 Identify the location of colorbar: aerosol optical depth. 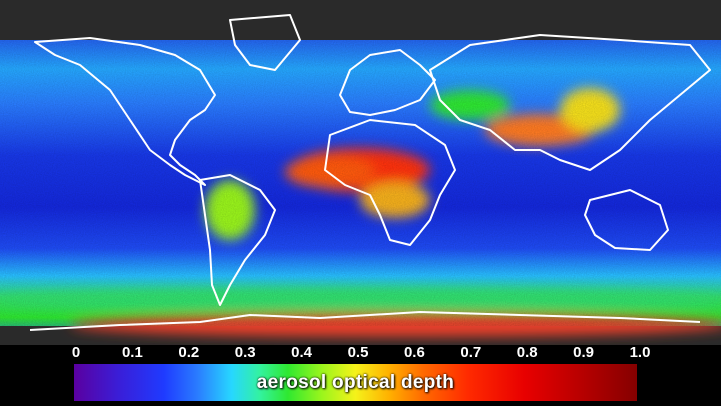
(355, 382).